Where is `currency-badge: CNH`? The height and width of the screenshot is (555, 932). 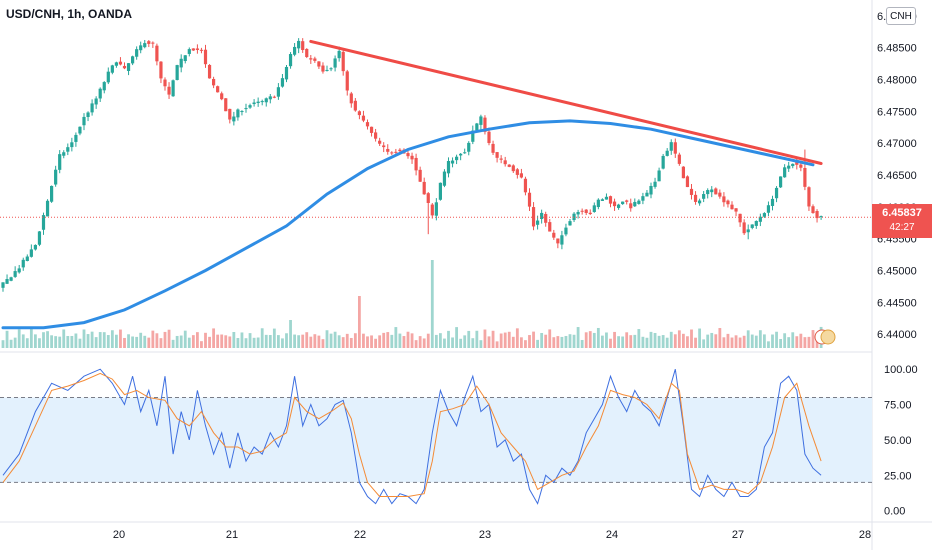 currency-badge: CNH is located at coordinates (901, 16).